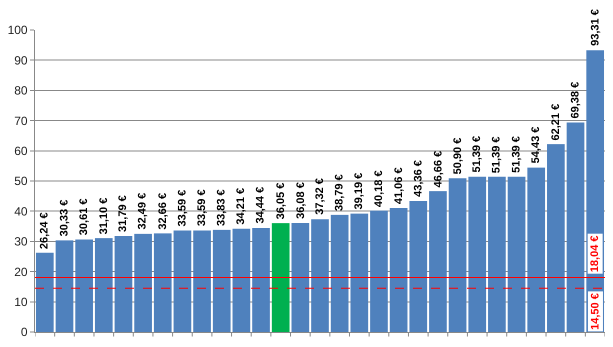 This screenshot has height=347, width=613. Describe the element at coordinates (320, 196) in the screenshot. I see `data-label: 37,32 €` at that location.